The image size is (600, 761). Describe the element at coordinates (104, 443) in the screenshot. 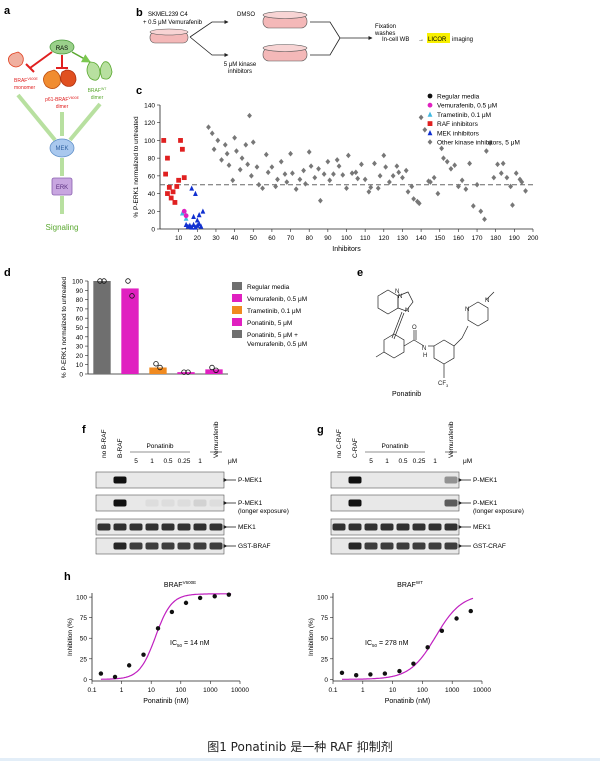

I see `f-lane-label: no B-RAF` at that location.